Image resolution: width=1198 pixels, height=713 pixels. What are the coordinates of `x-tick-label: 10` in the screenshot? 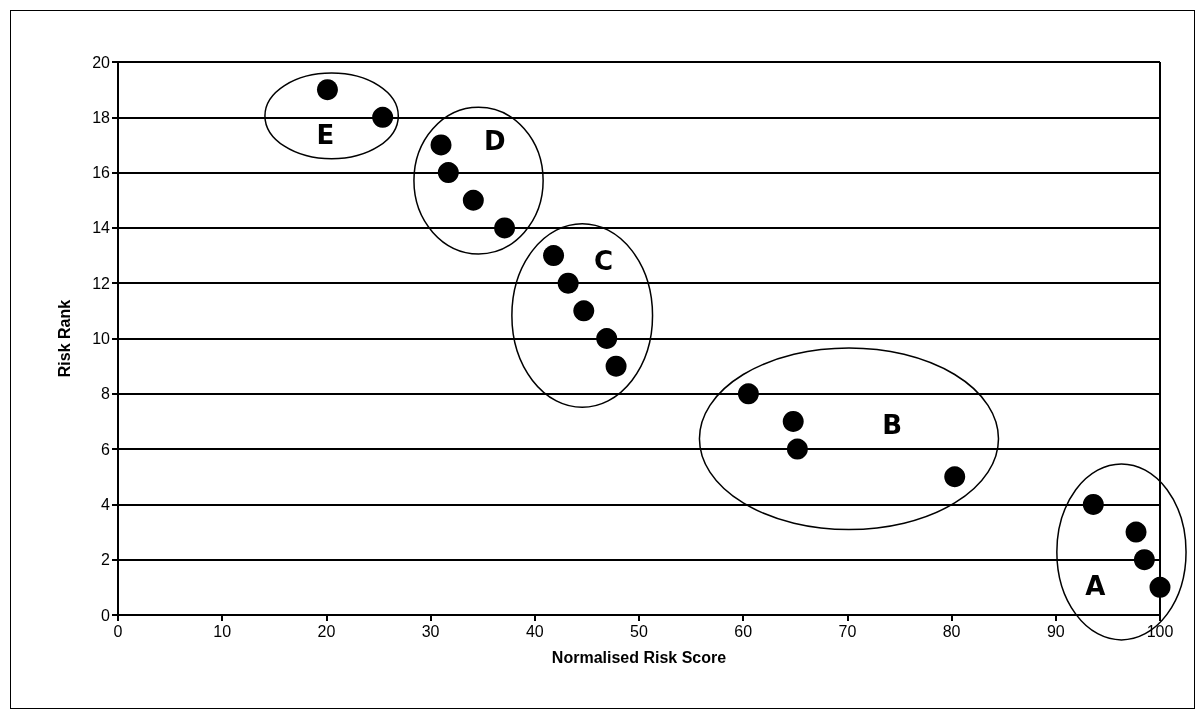 It's located at (222, 631).